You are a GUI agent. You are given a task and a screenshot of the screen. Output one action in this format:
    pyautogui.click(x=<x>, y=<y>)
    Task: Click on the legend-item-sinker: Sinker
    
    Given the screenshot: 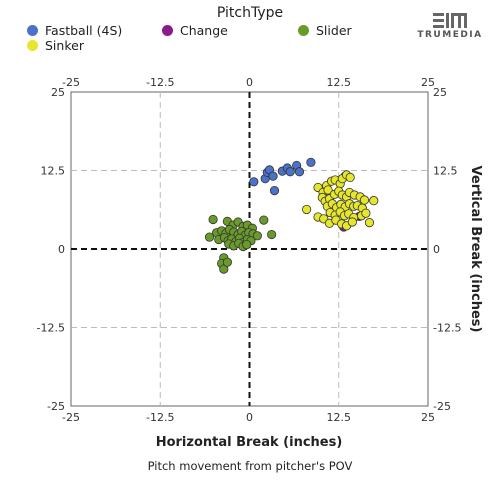 What is the action you would take?
    pyautogui.click(x=55, y=45)
    